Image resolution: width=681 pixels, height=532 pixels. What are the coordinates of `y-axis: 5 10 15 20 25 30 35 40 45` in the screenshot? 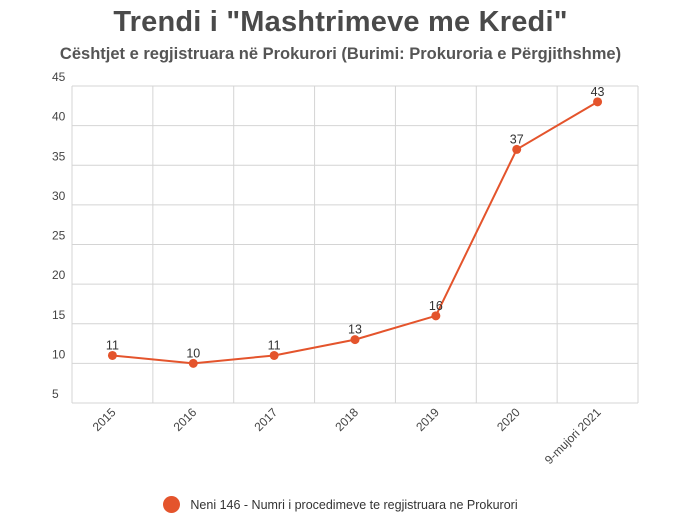 It's located at (59, 235).